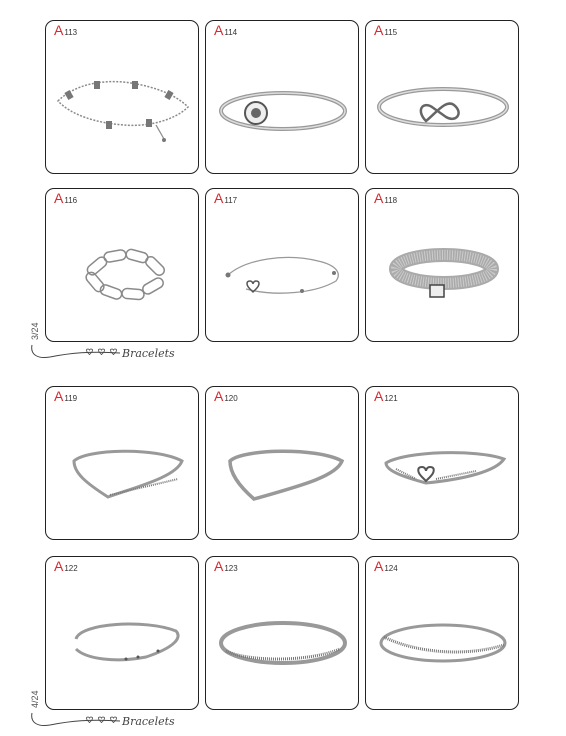  I want to click on page-number: 3/24, so click(35, 331).